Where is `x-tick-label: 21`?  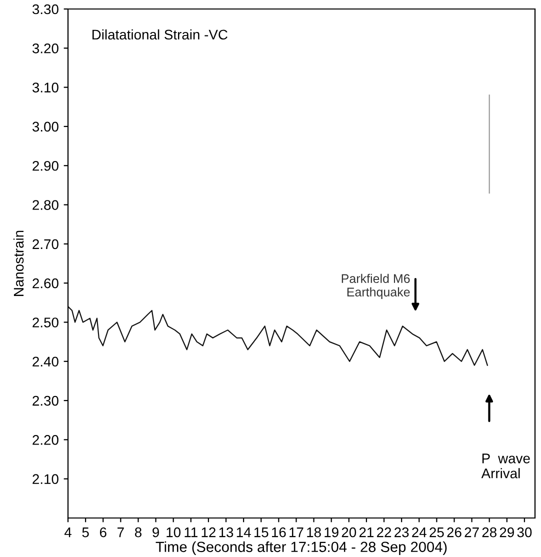
x-tick-label: 21 is located at coordinates (366, 532).